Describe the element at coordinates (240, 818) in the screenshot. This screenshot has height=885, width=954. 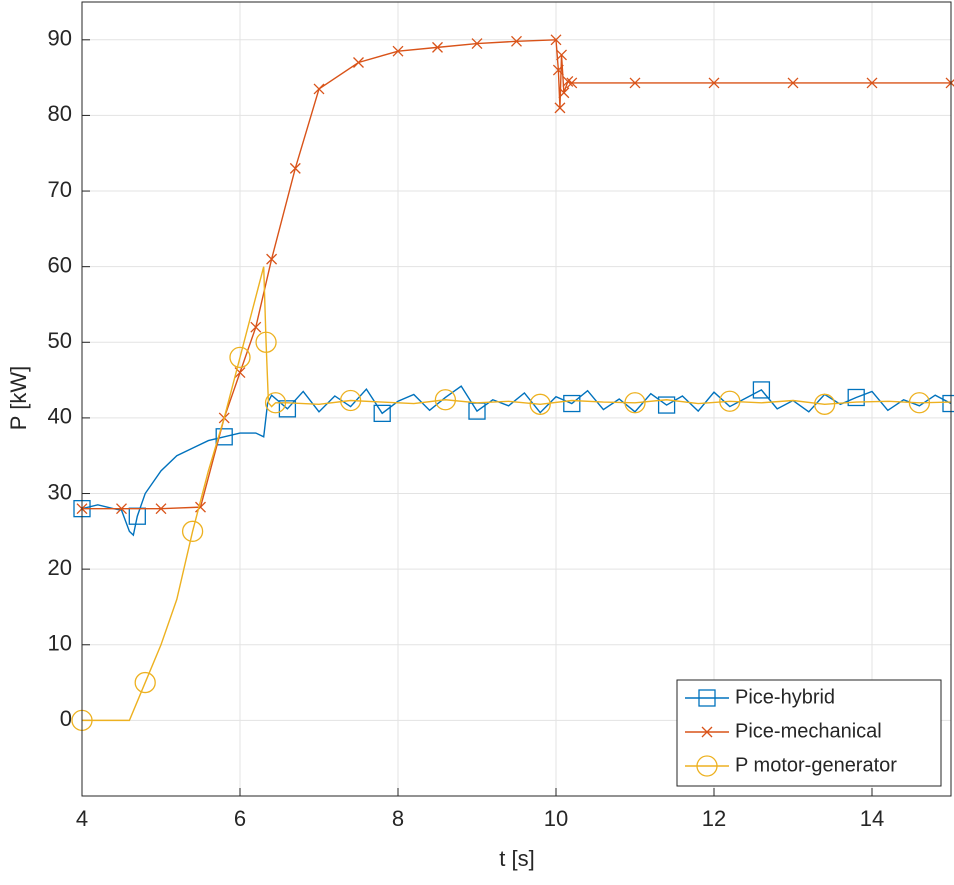
I see `x-tick-label: 6` at that location.